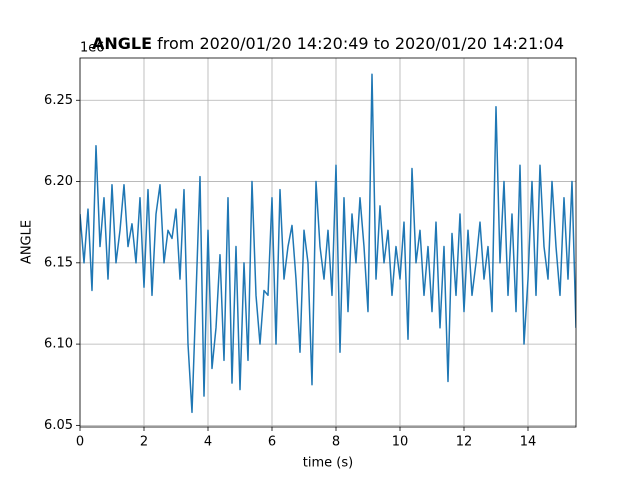 This screenshot has width=640, height=480. Describe the element at coordinates (144, 442) in the screenshot. I see `x-tick-label: 2` at that location.